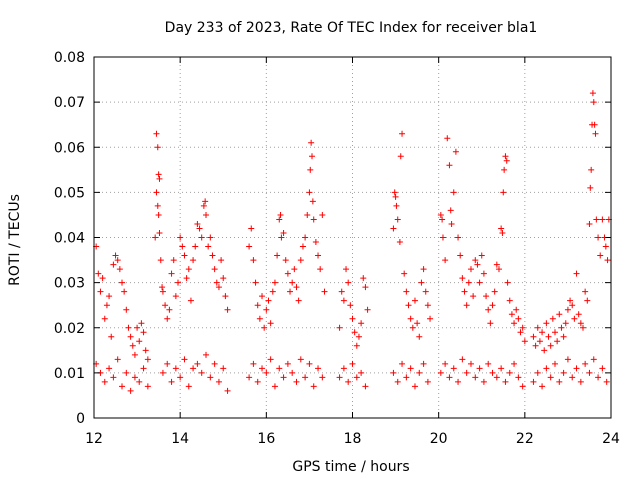 Image resolution: width=640 pixels, height=480 pixels. What do you see at coordinates (353, 439) in the screenshot?
I see `x-tick-label: 18` at bounding box center [353, 439].